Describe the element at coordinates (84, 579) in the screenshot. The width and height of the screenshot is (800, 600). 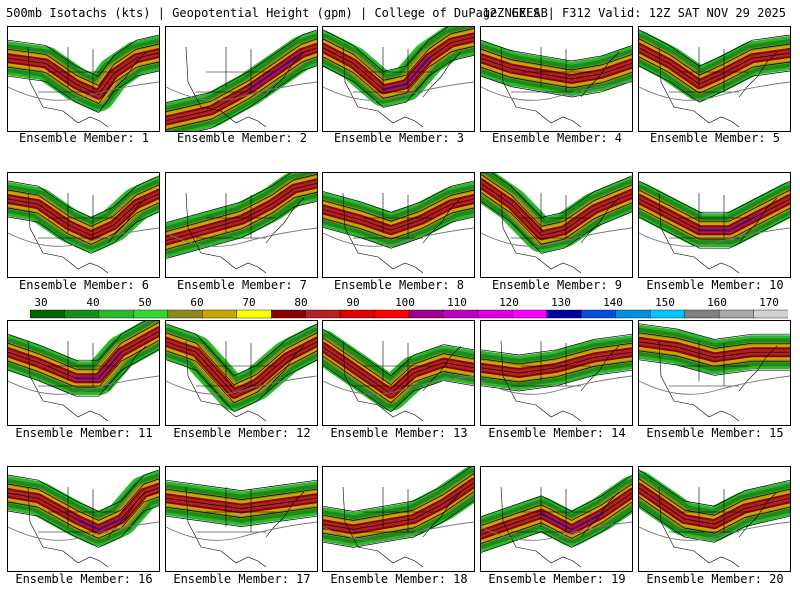
I see `ensemble-member-label: Ensemble Member: 16` at that location.